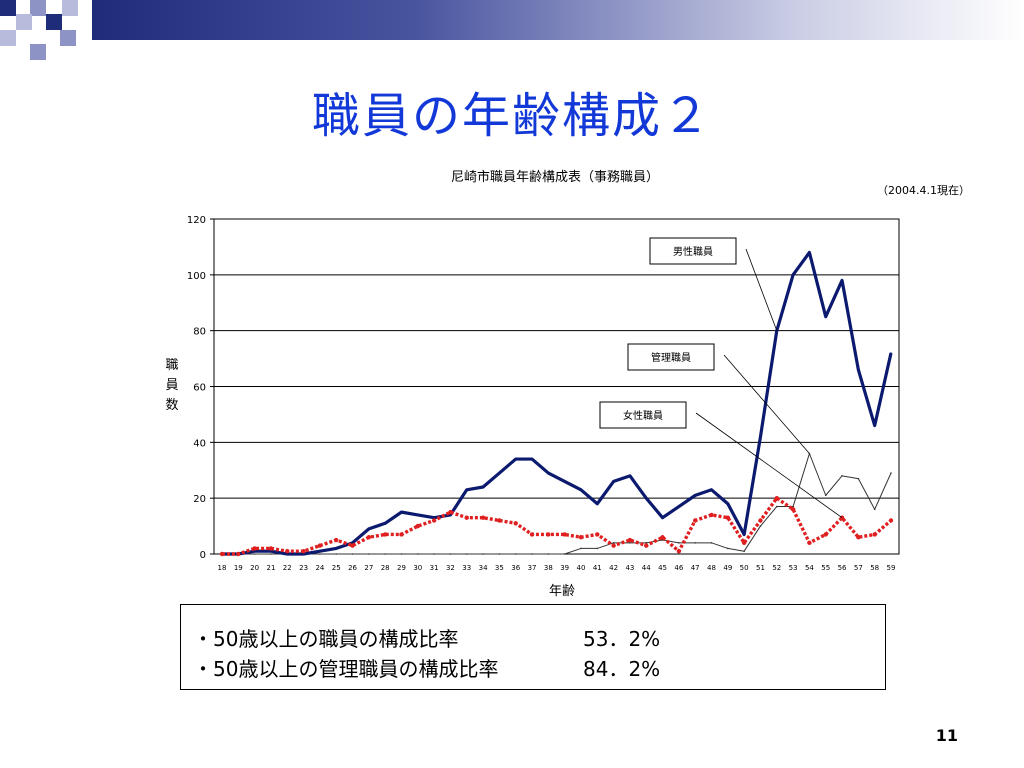  I want to click on x-tick-label: 39, so click(564, 568).